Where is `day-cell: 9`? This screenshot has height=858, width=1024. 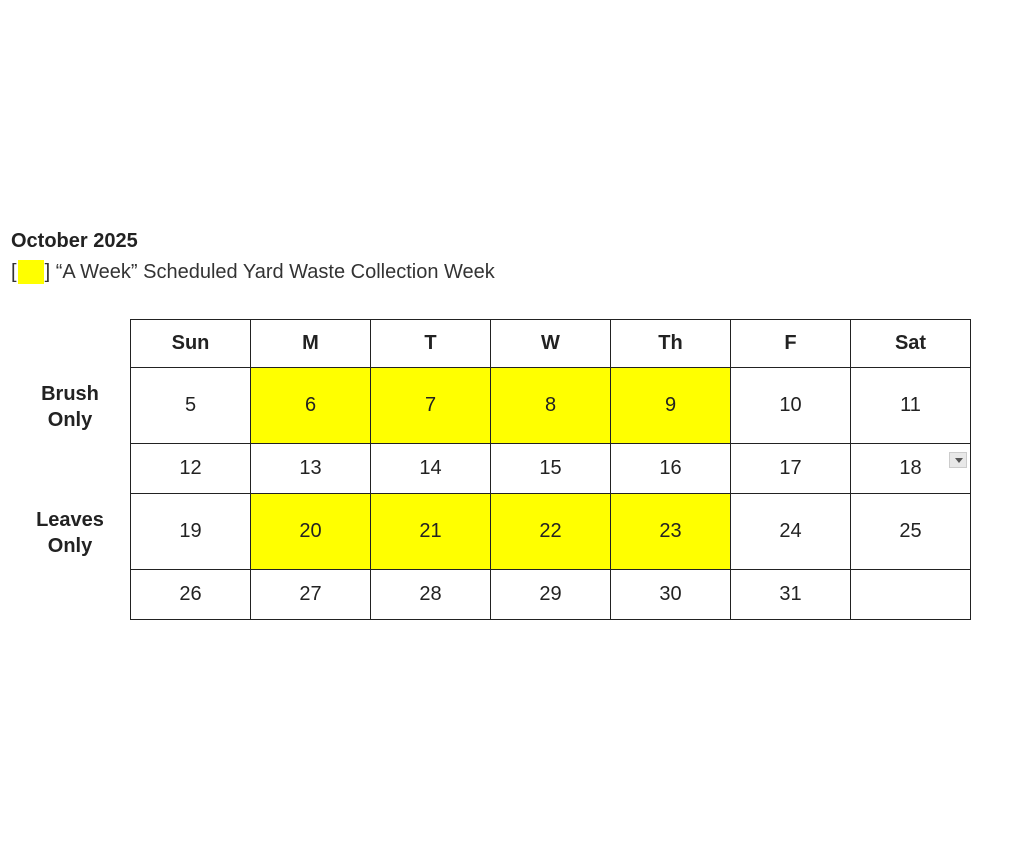
day-cell: 9 is located at coordinates (670, 405).